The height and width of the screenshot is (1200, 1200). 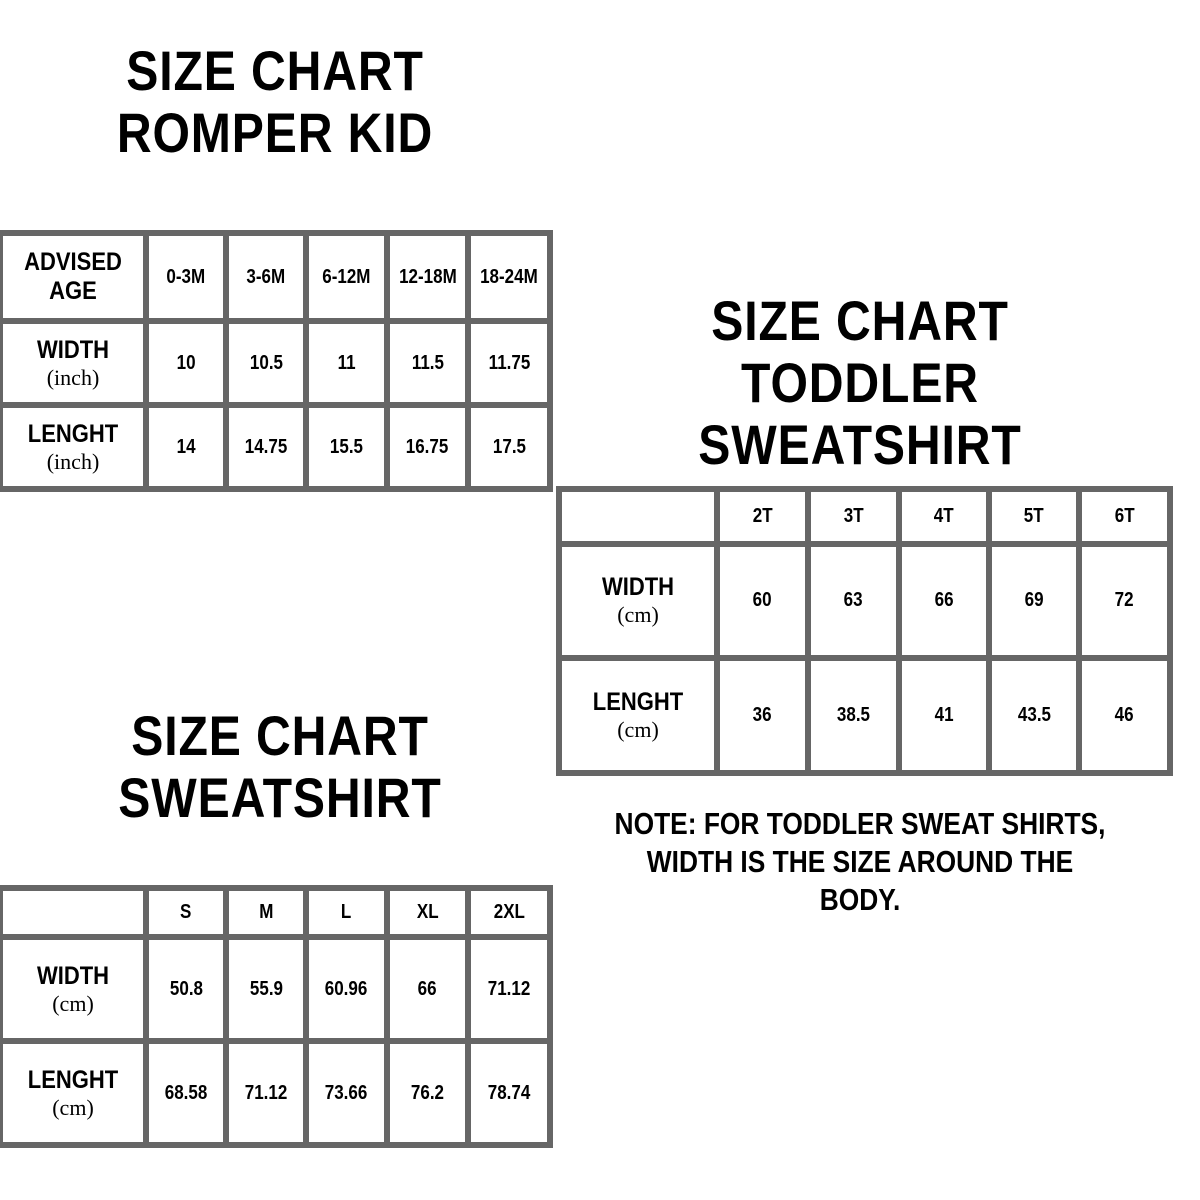 I want to click on value-cell: 14.75, so click(x=266, y=447).